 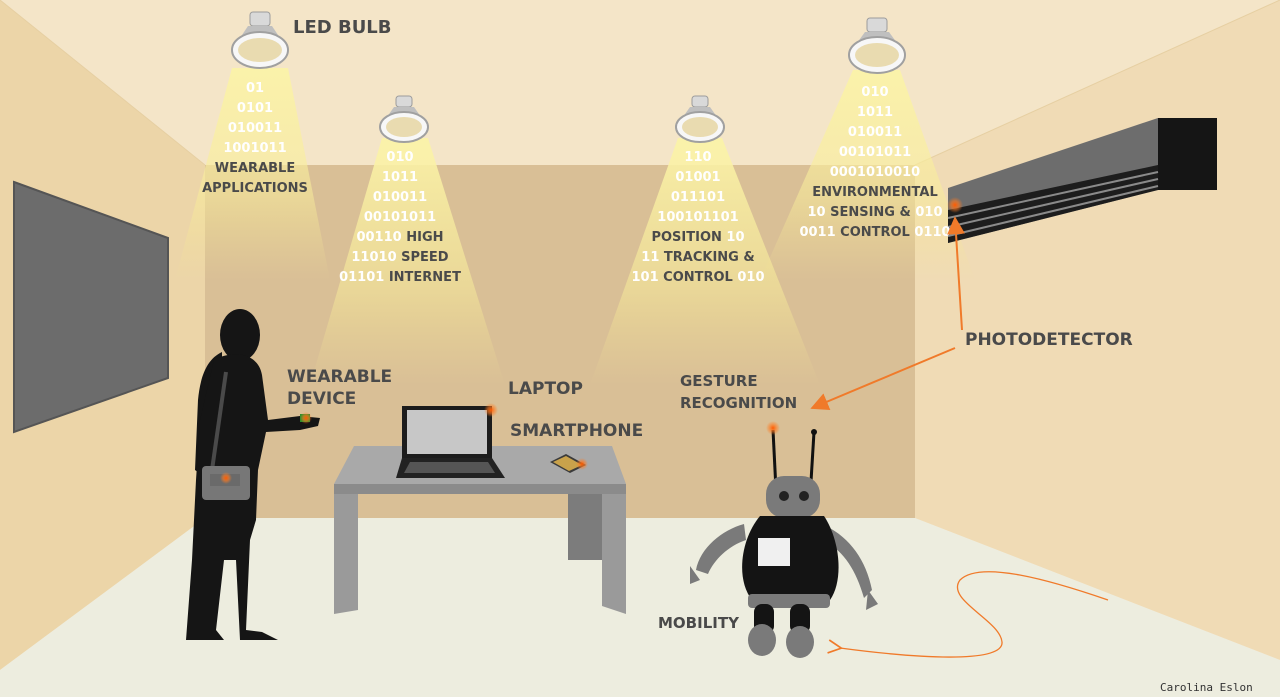 What do you see at coordinates (342, 27) in the screenshot?
I see `led-bulb-label: LED BULB` at bounding box center [342, 27].